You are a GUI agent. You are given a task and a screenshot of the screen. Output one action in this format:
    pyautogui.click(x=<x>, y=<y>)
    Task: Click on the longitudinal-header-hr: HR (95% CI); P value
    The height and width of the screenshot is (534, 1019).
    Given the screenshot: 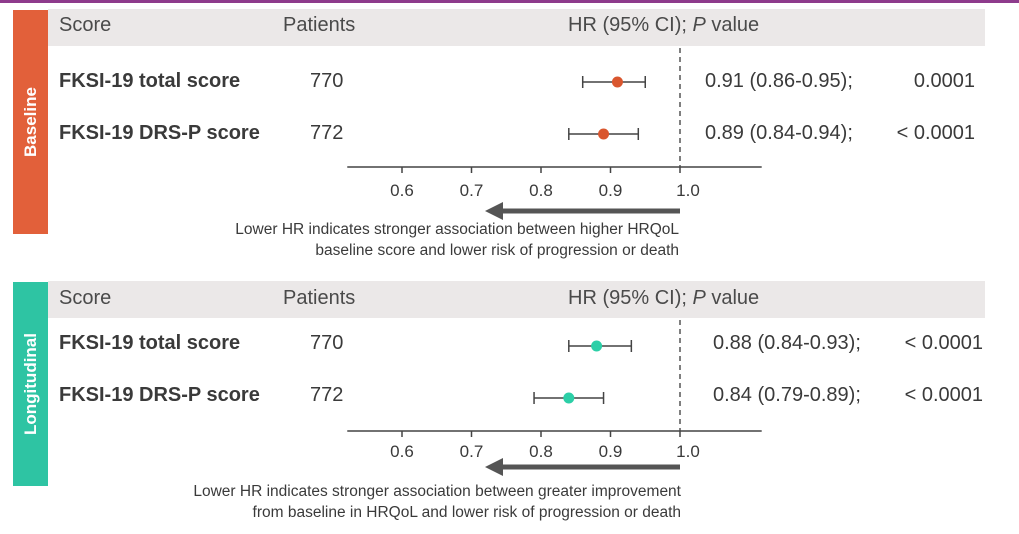 What is the action you would take?
    pyautogui.click(x=663, y=298)
    